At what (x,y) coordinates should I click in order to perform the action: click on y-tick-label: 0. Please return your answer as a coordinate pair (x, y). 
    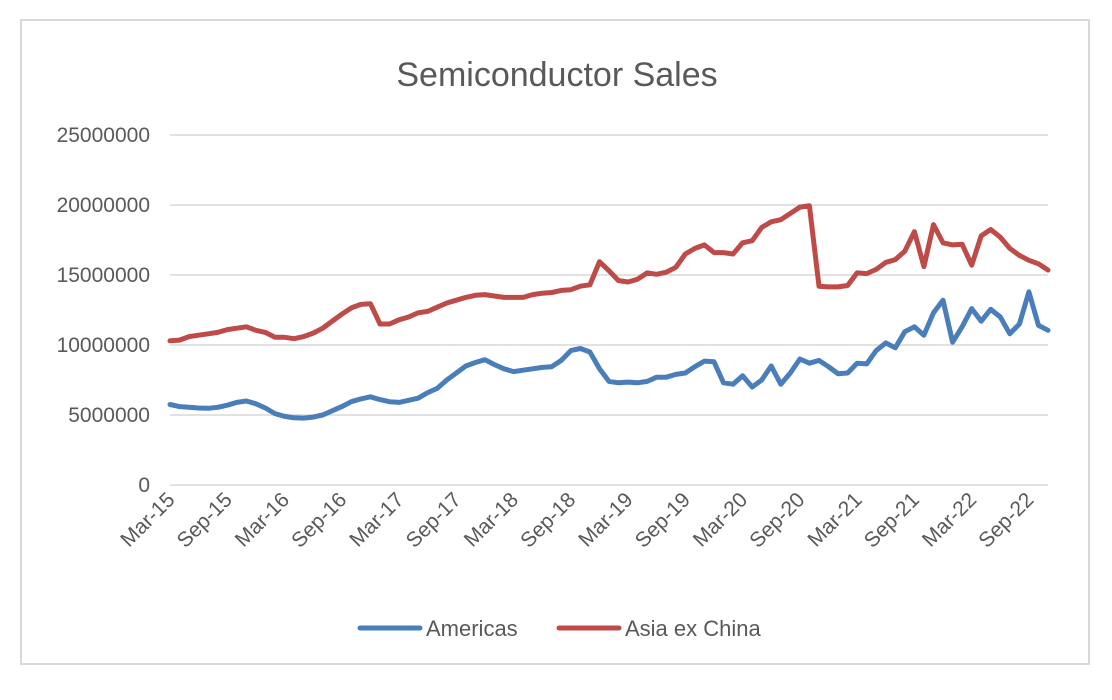
    Looking at the image, I should click on (144, 485).